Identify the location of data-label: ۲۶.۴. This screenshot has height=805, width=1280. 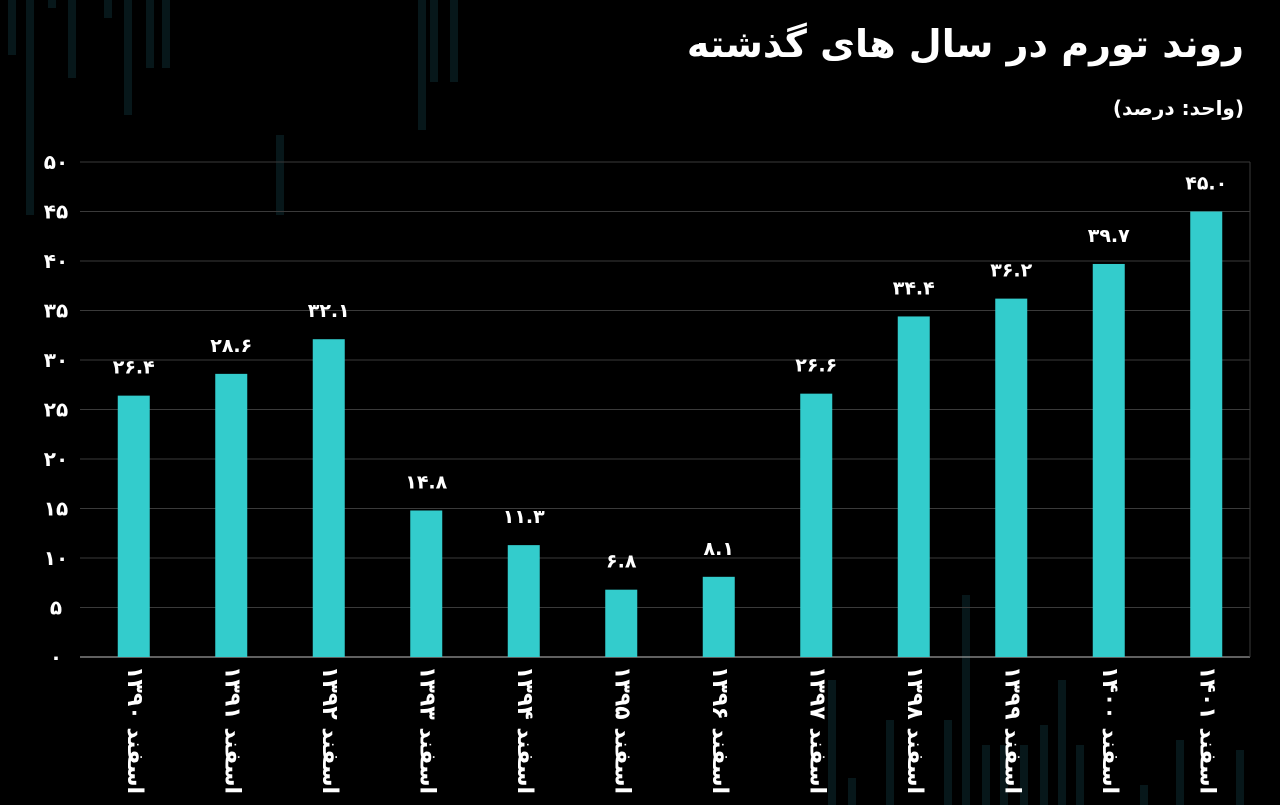
(134, 368).